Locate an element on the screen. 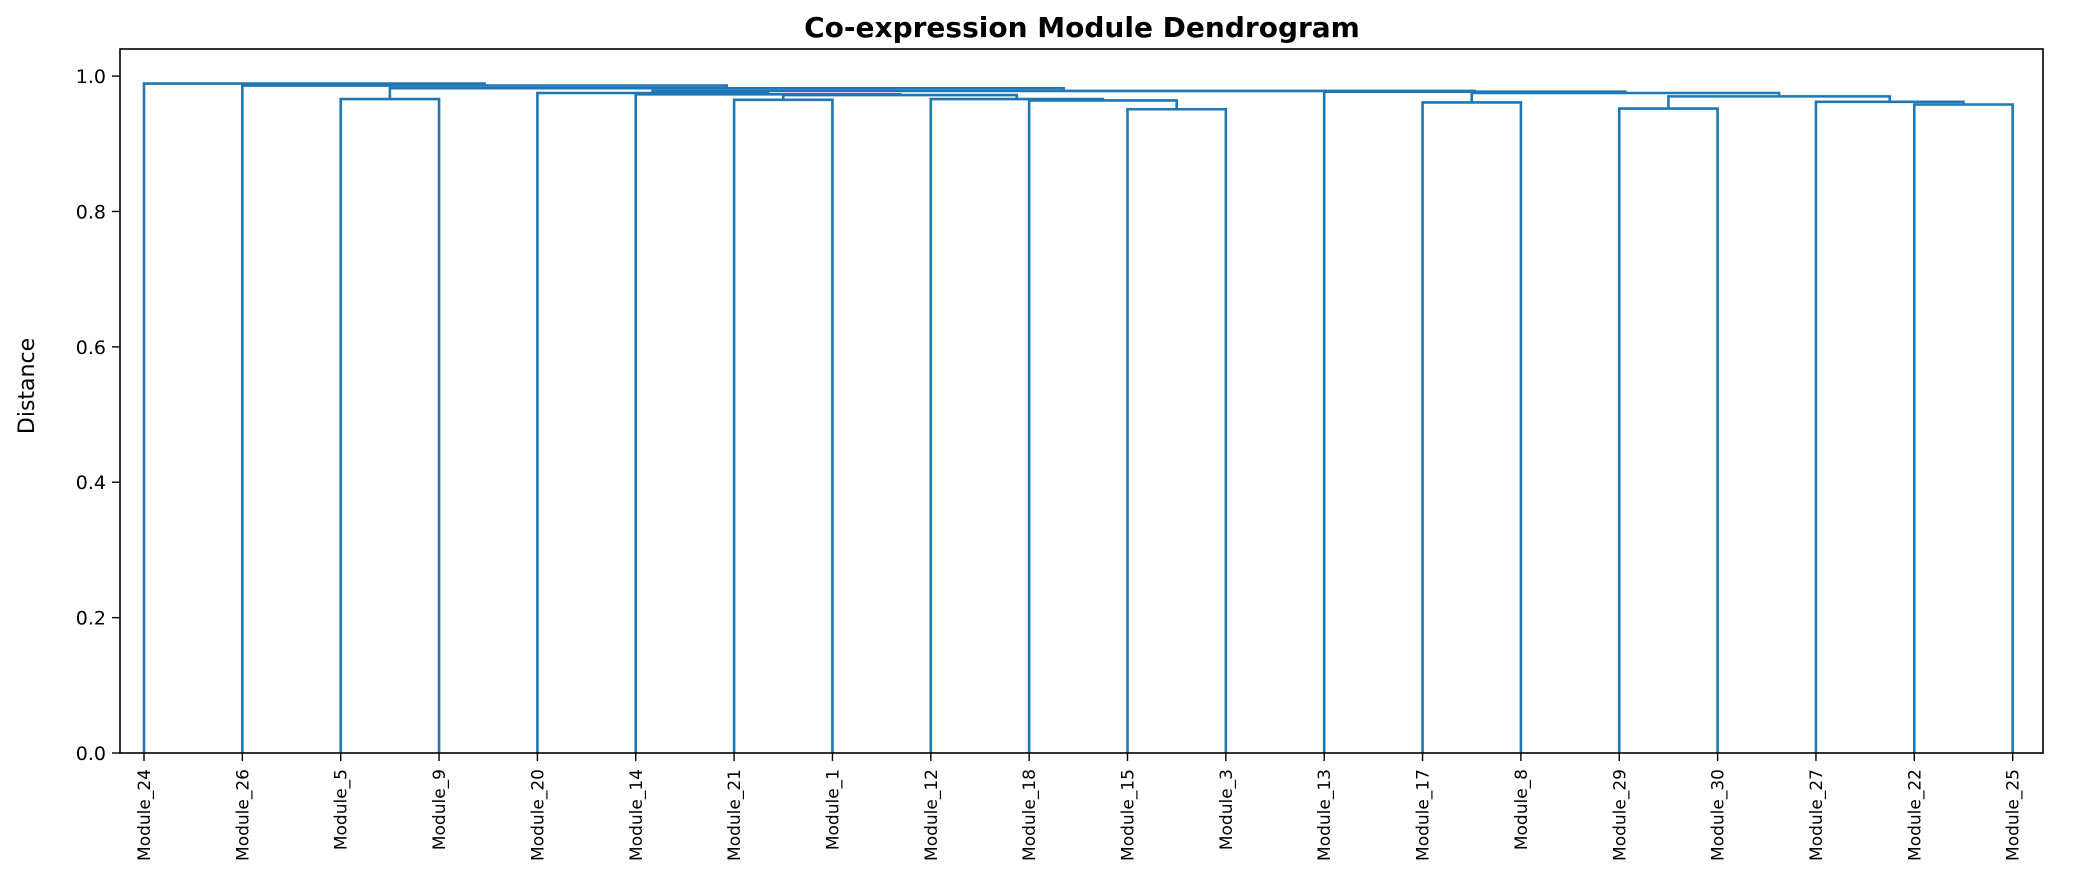  chart-title: Co-expression Module Dendrogram is located at coordinates (1082, 27).